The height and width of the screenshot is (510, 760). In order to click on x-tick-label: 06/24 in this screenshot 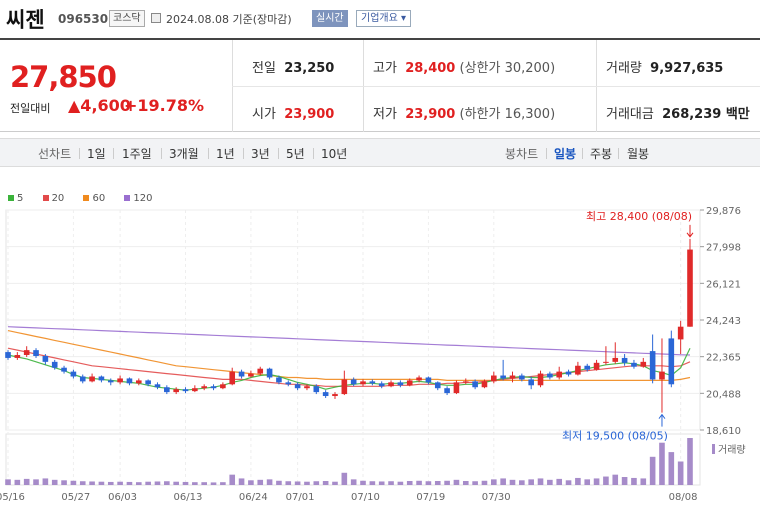, I will do `click(253, 497)`.